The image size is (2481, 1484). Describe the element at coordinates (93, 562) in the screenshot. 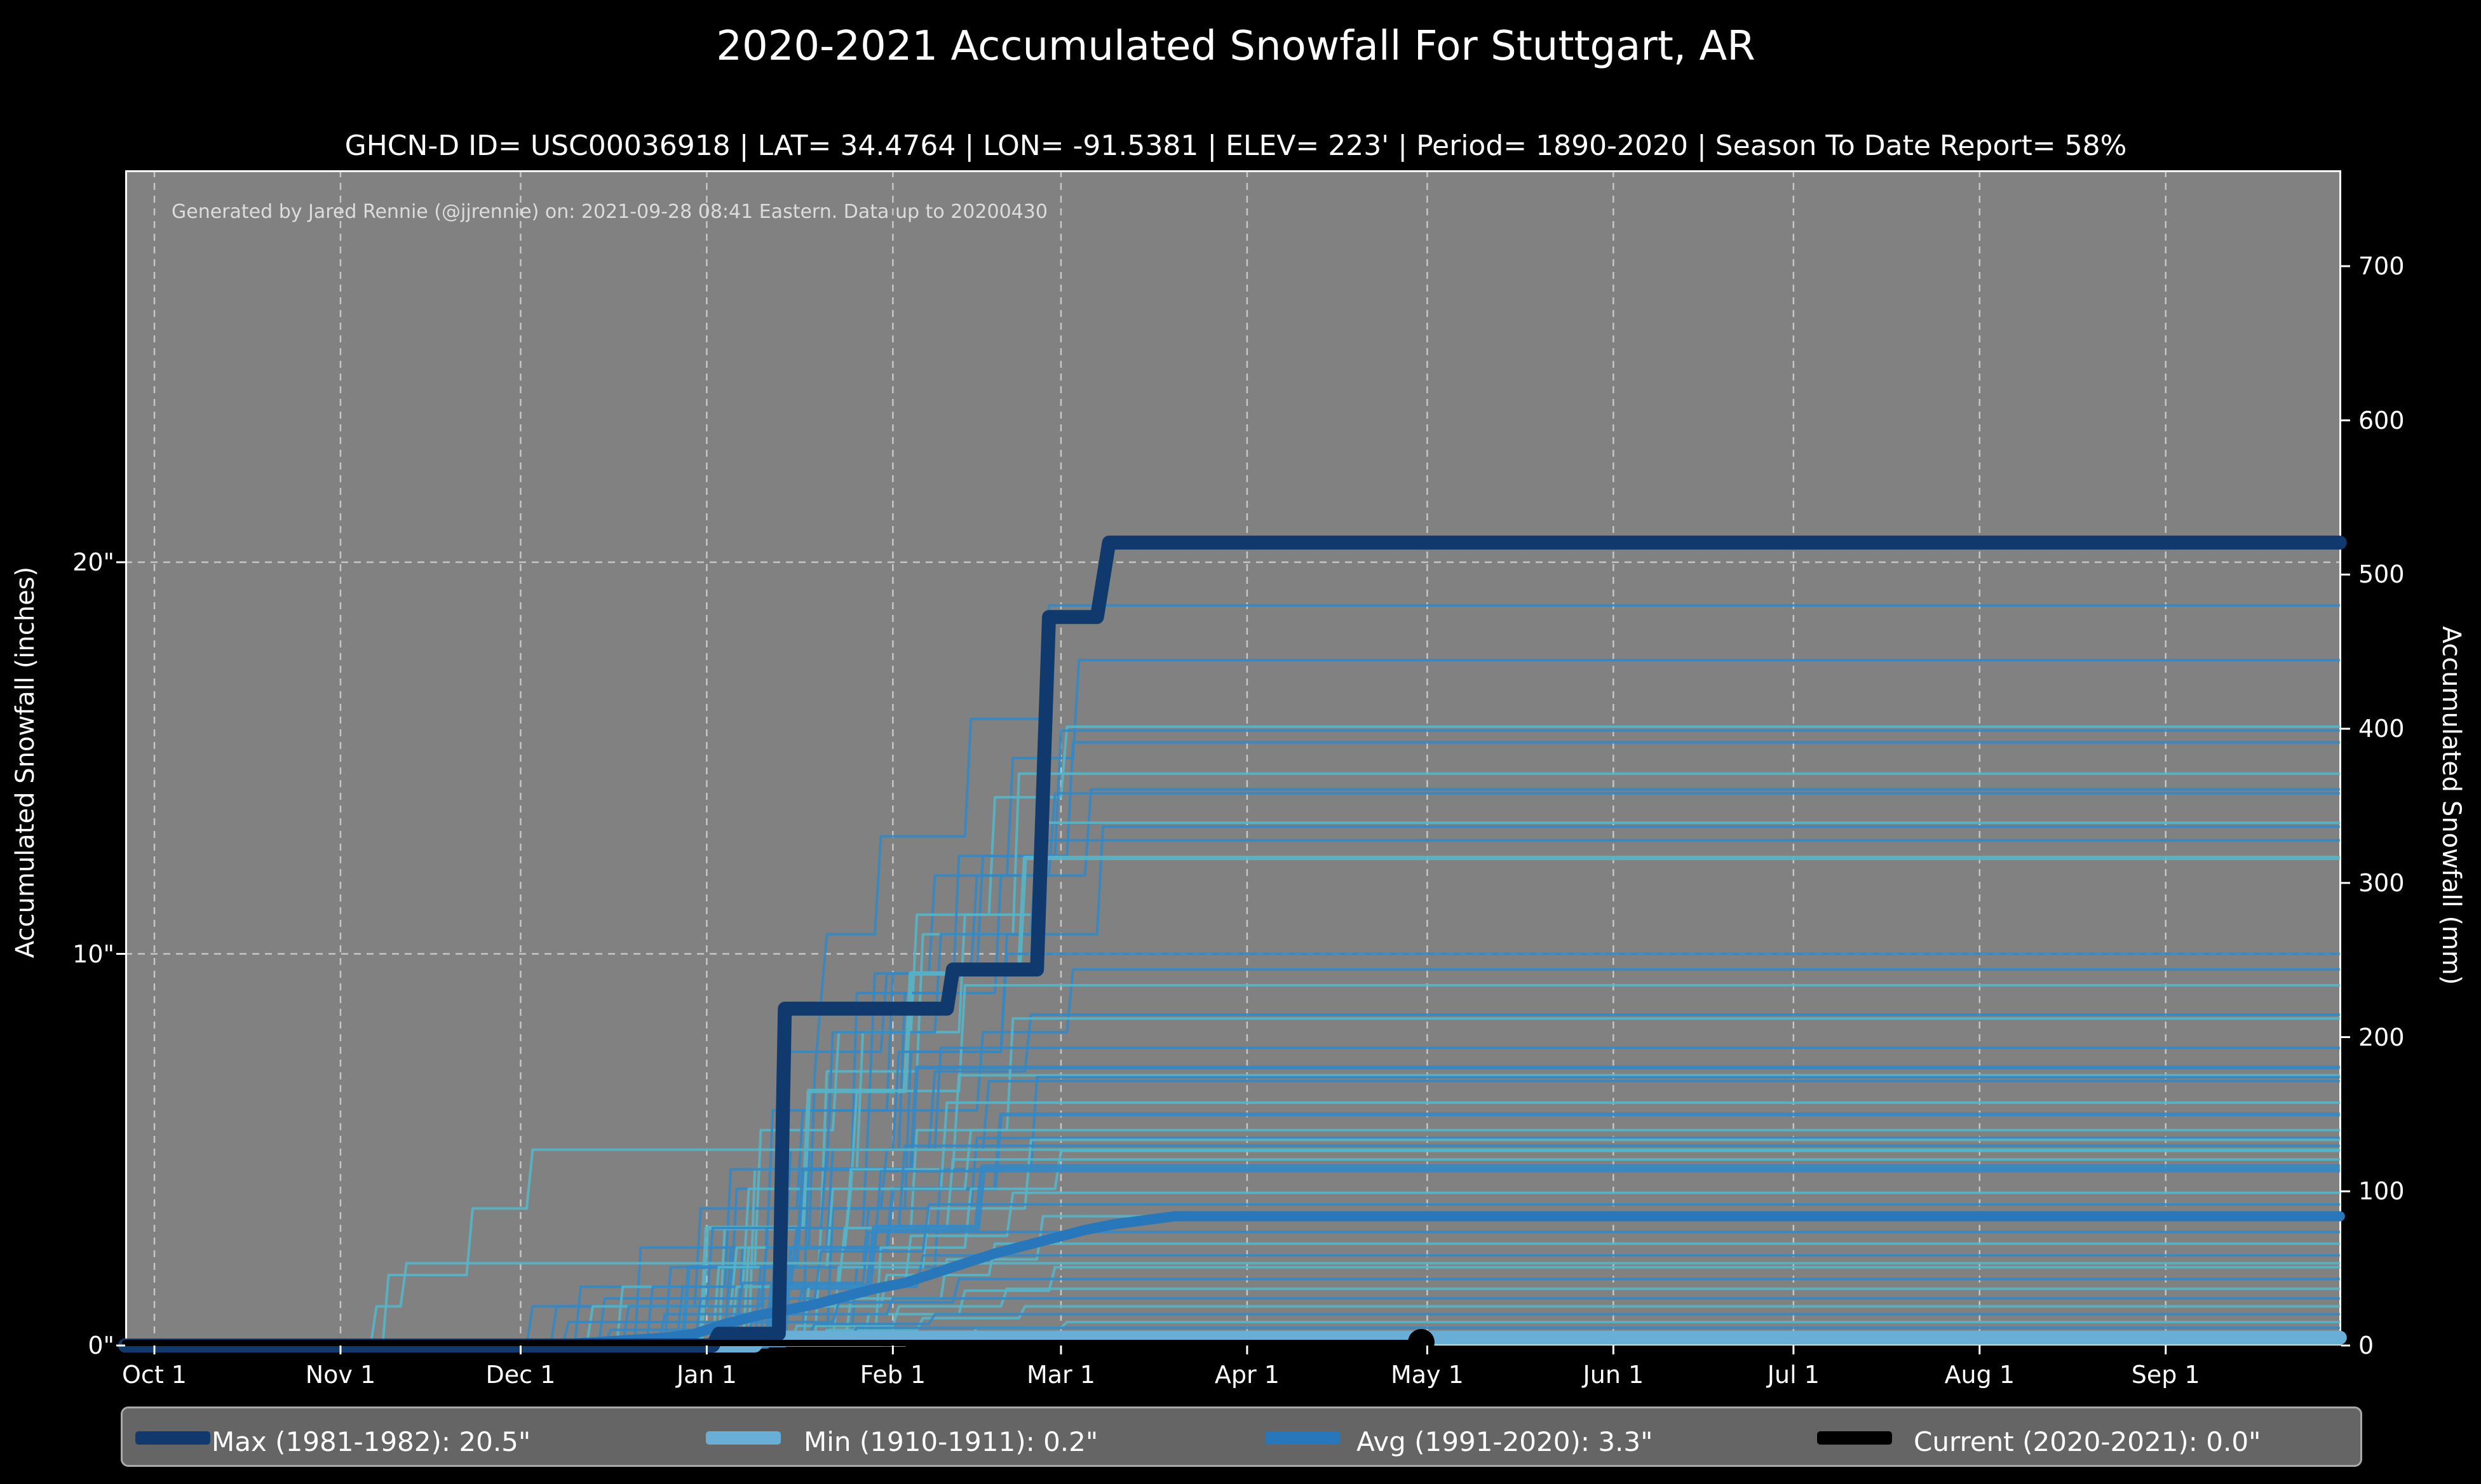

I see `inches-tick-label: 20"` at that location.